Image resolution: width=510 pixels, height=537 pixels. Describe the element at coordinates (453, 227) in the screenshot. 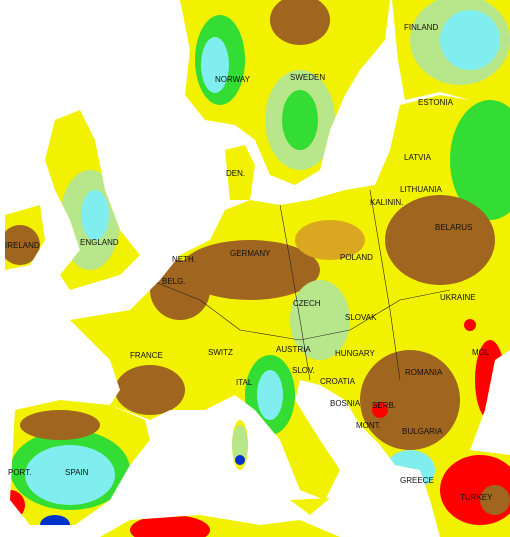

I see `country-label: BELARUS` at that location.